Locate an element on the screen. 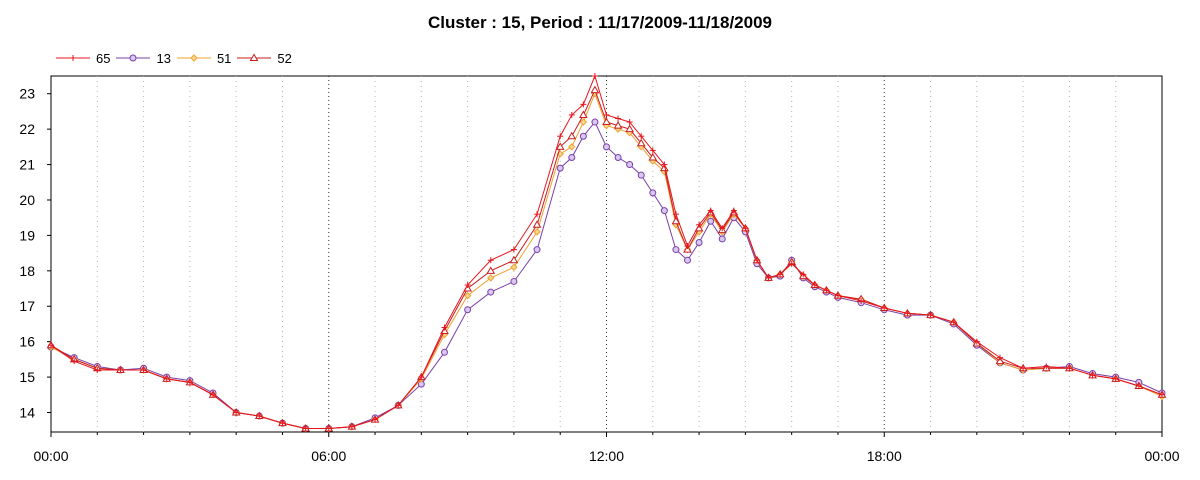 Image resolution: width=1200 pixels, height=480 pixels. y-tick-label: 15 is located at coordinates (27, 377).